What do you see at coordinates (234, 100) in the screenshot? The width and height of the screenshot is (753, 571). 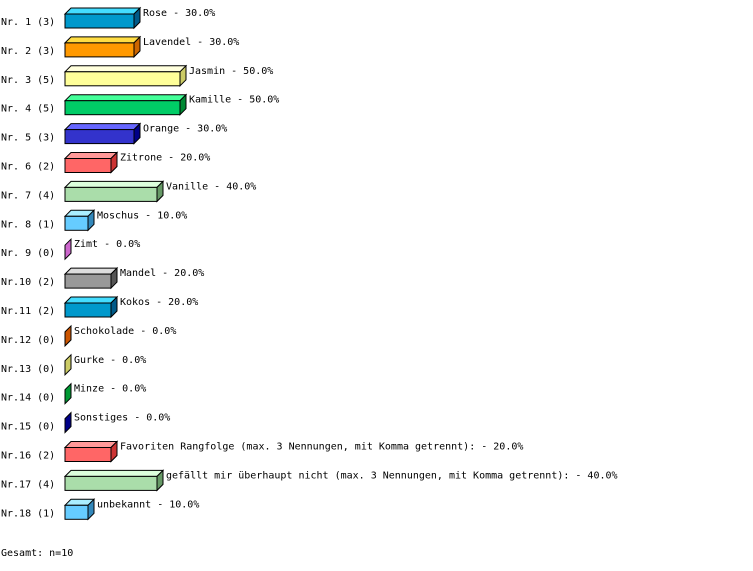 I see `bar-value-label: Kamille - 50.0%` at bounding box center [234, 100].